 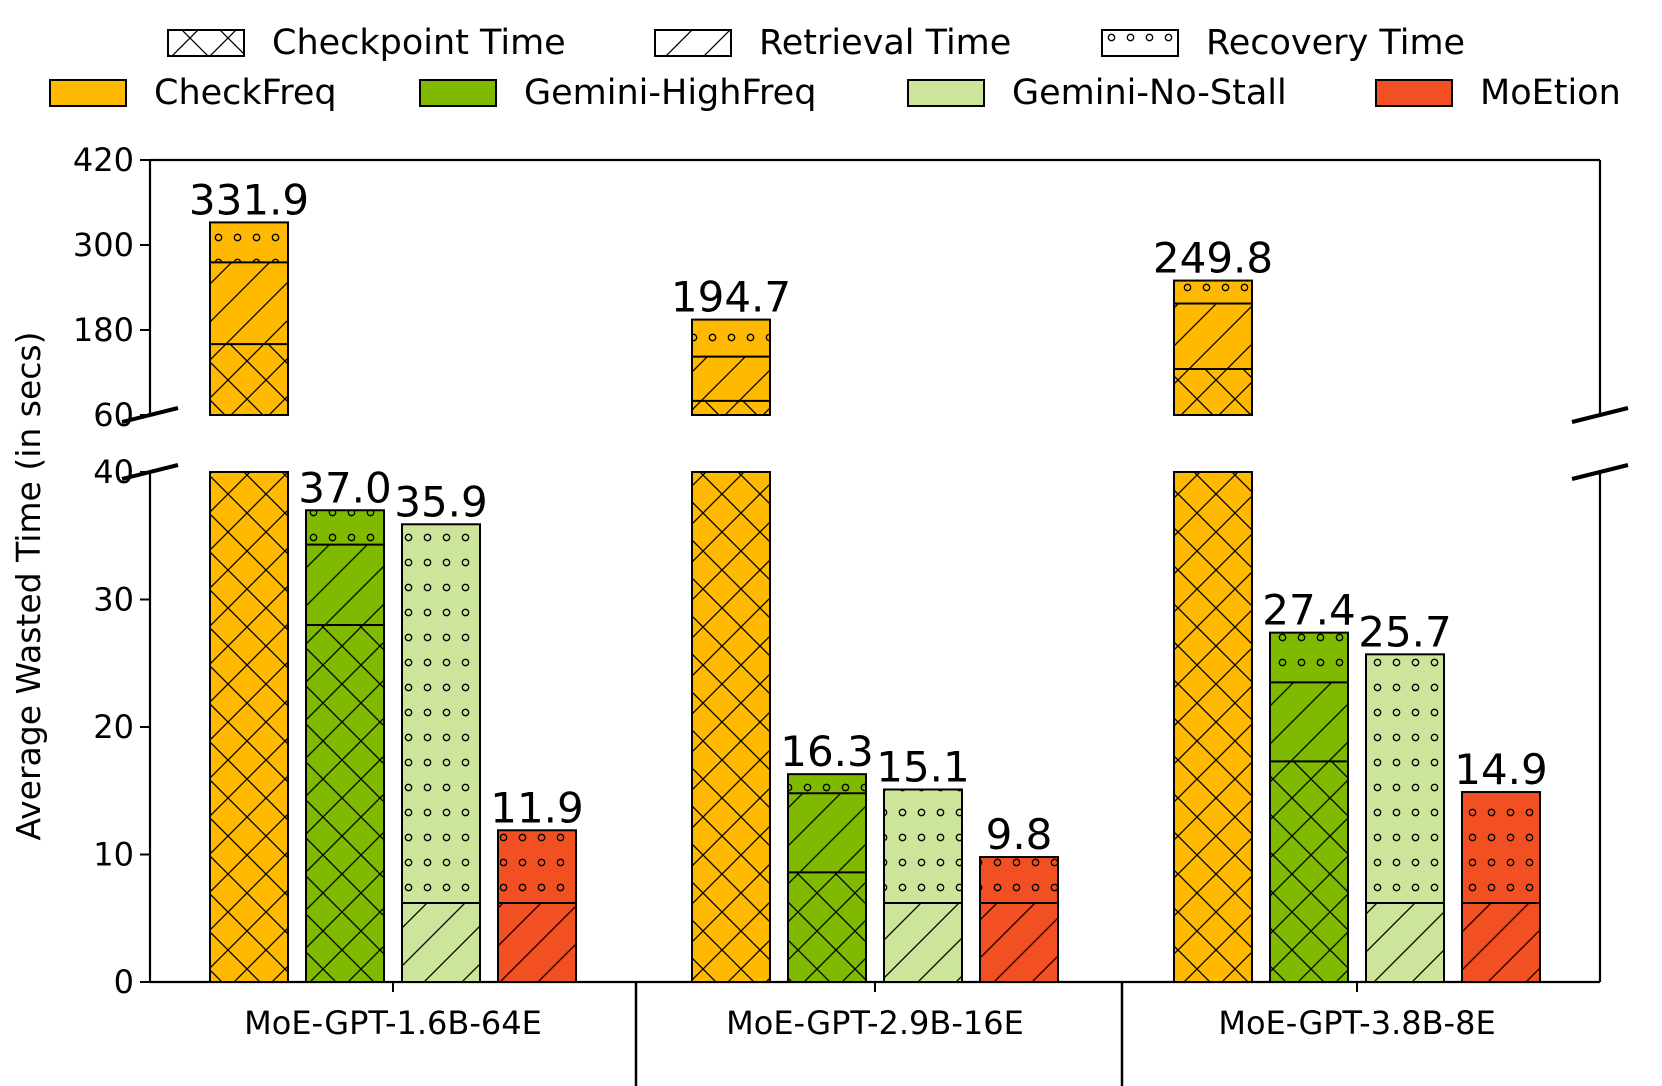 What do you see at coordinates (1405, 631) in the screenshot?
I see `bar-value-label: 25.7` at bounding box center [1405, 631].